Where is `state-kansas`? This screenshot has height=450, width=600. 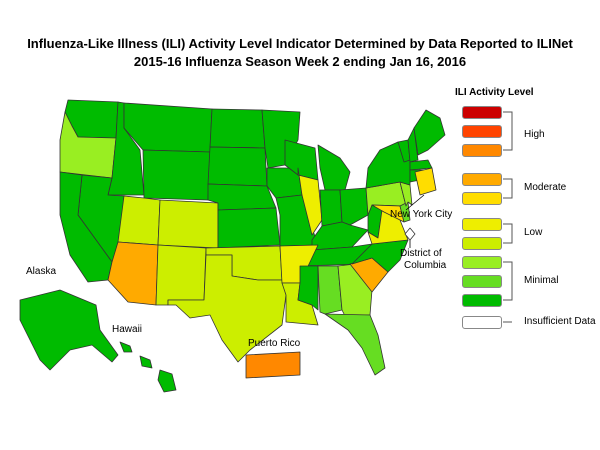
state-kansas is located at coordinates (249, 228).